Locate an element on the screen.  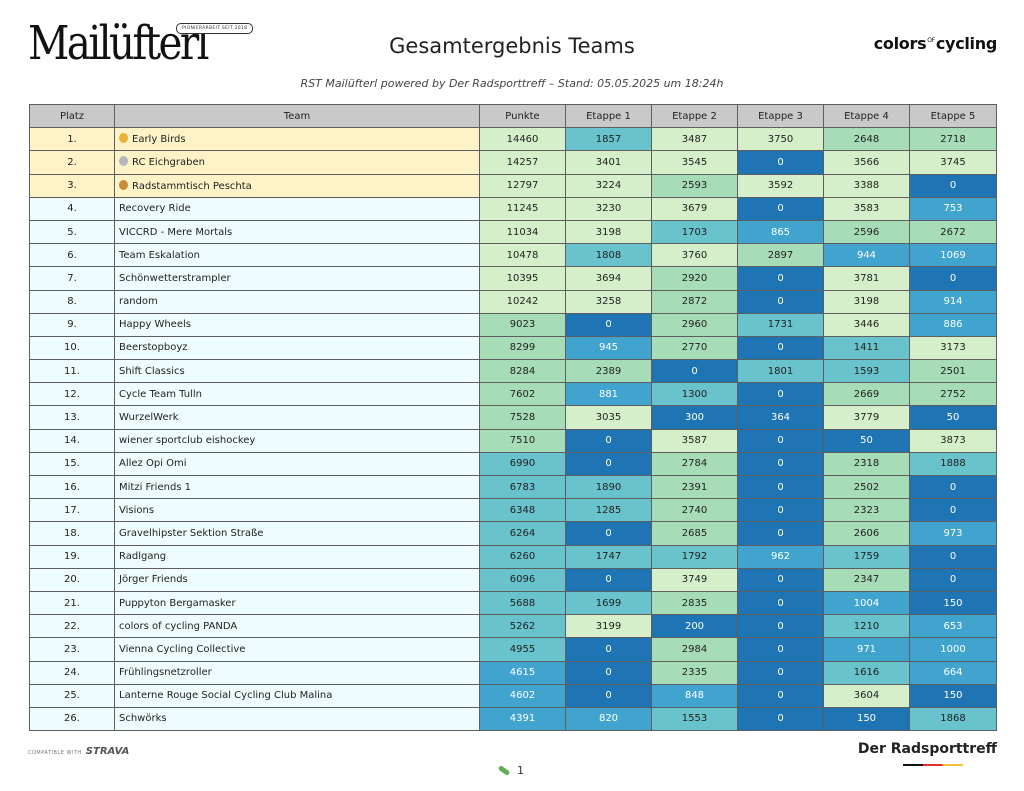
team-cell: Allez Opi Omi is located at coordinates (297, 464).